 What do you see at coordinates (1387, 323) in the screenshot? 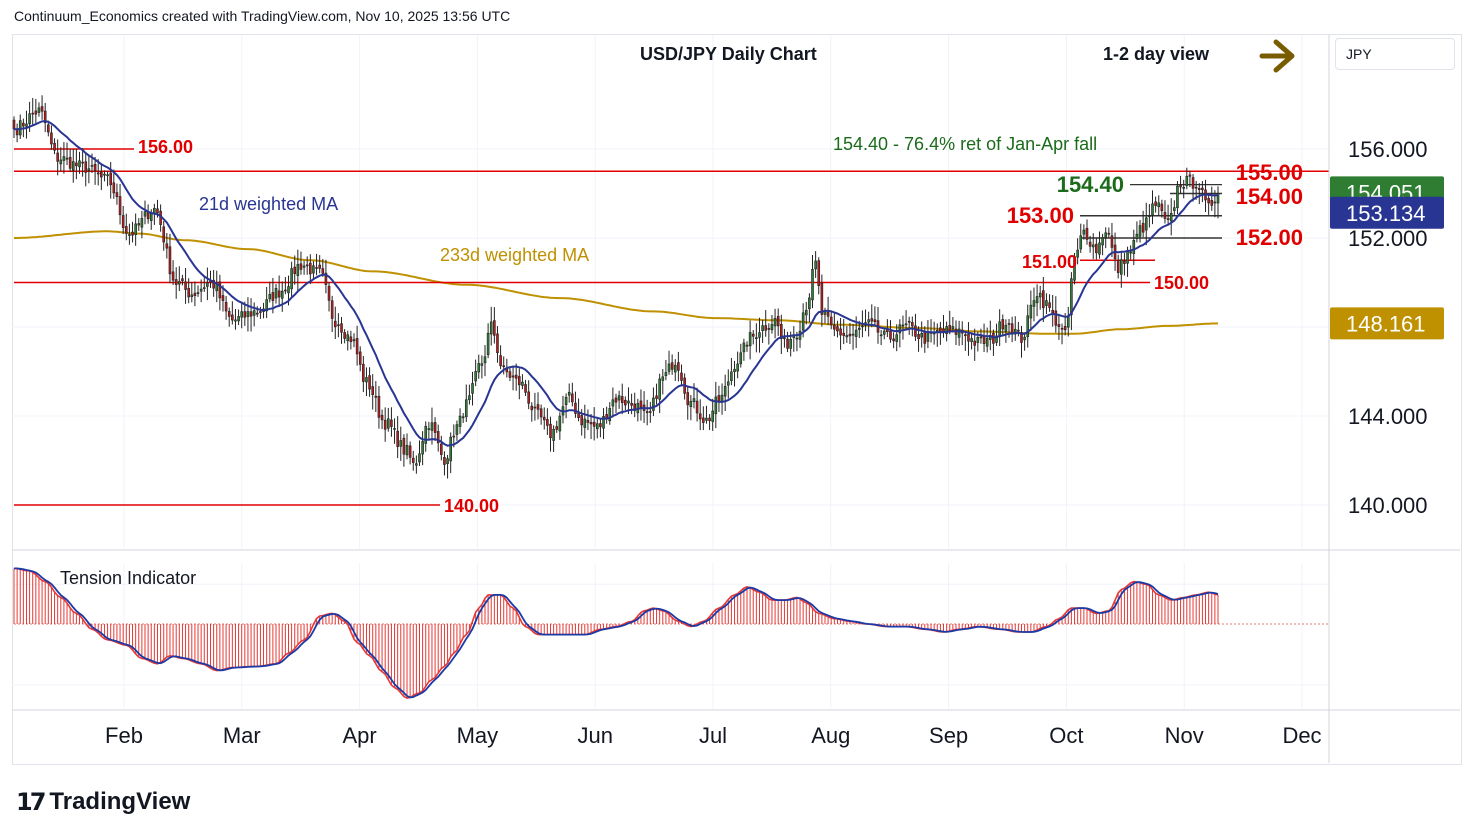
I see `price-badge-ma233: 148.161` at bounding box center [1387, 323].